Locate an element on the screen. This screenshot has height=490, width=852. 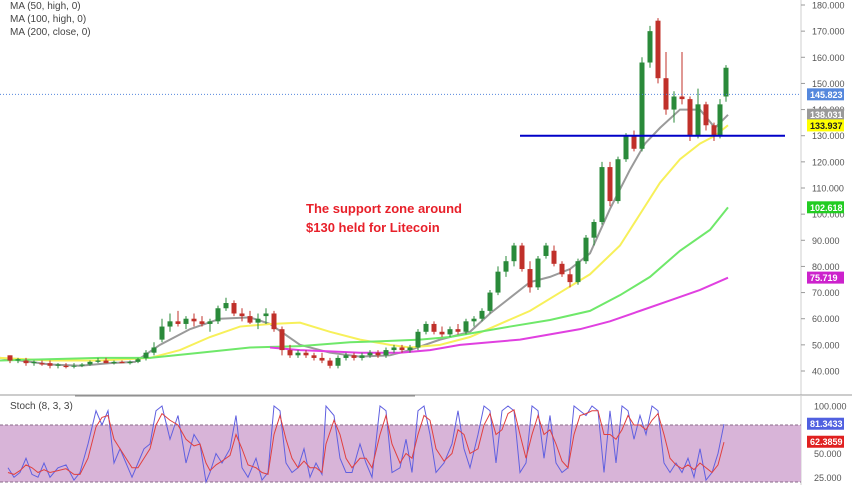
stoch-value-label: 81.3433 is located at coordinates (825, 423).